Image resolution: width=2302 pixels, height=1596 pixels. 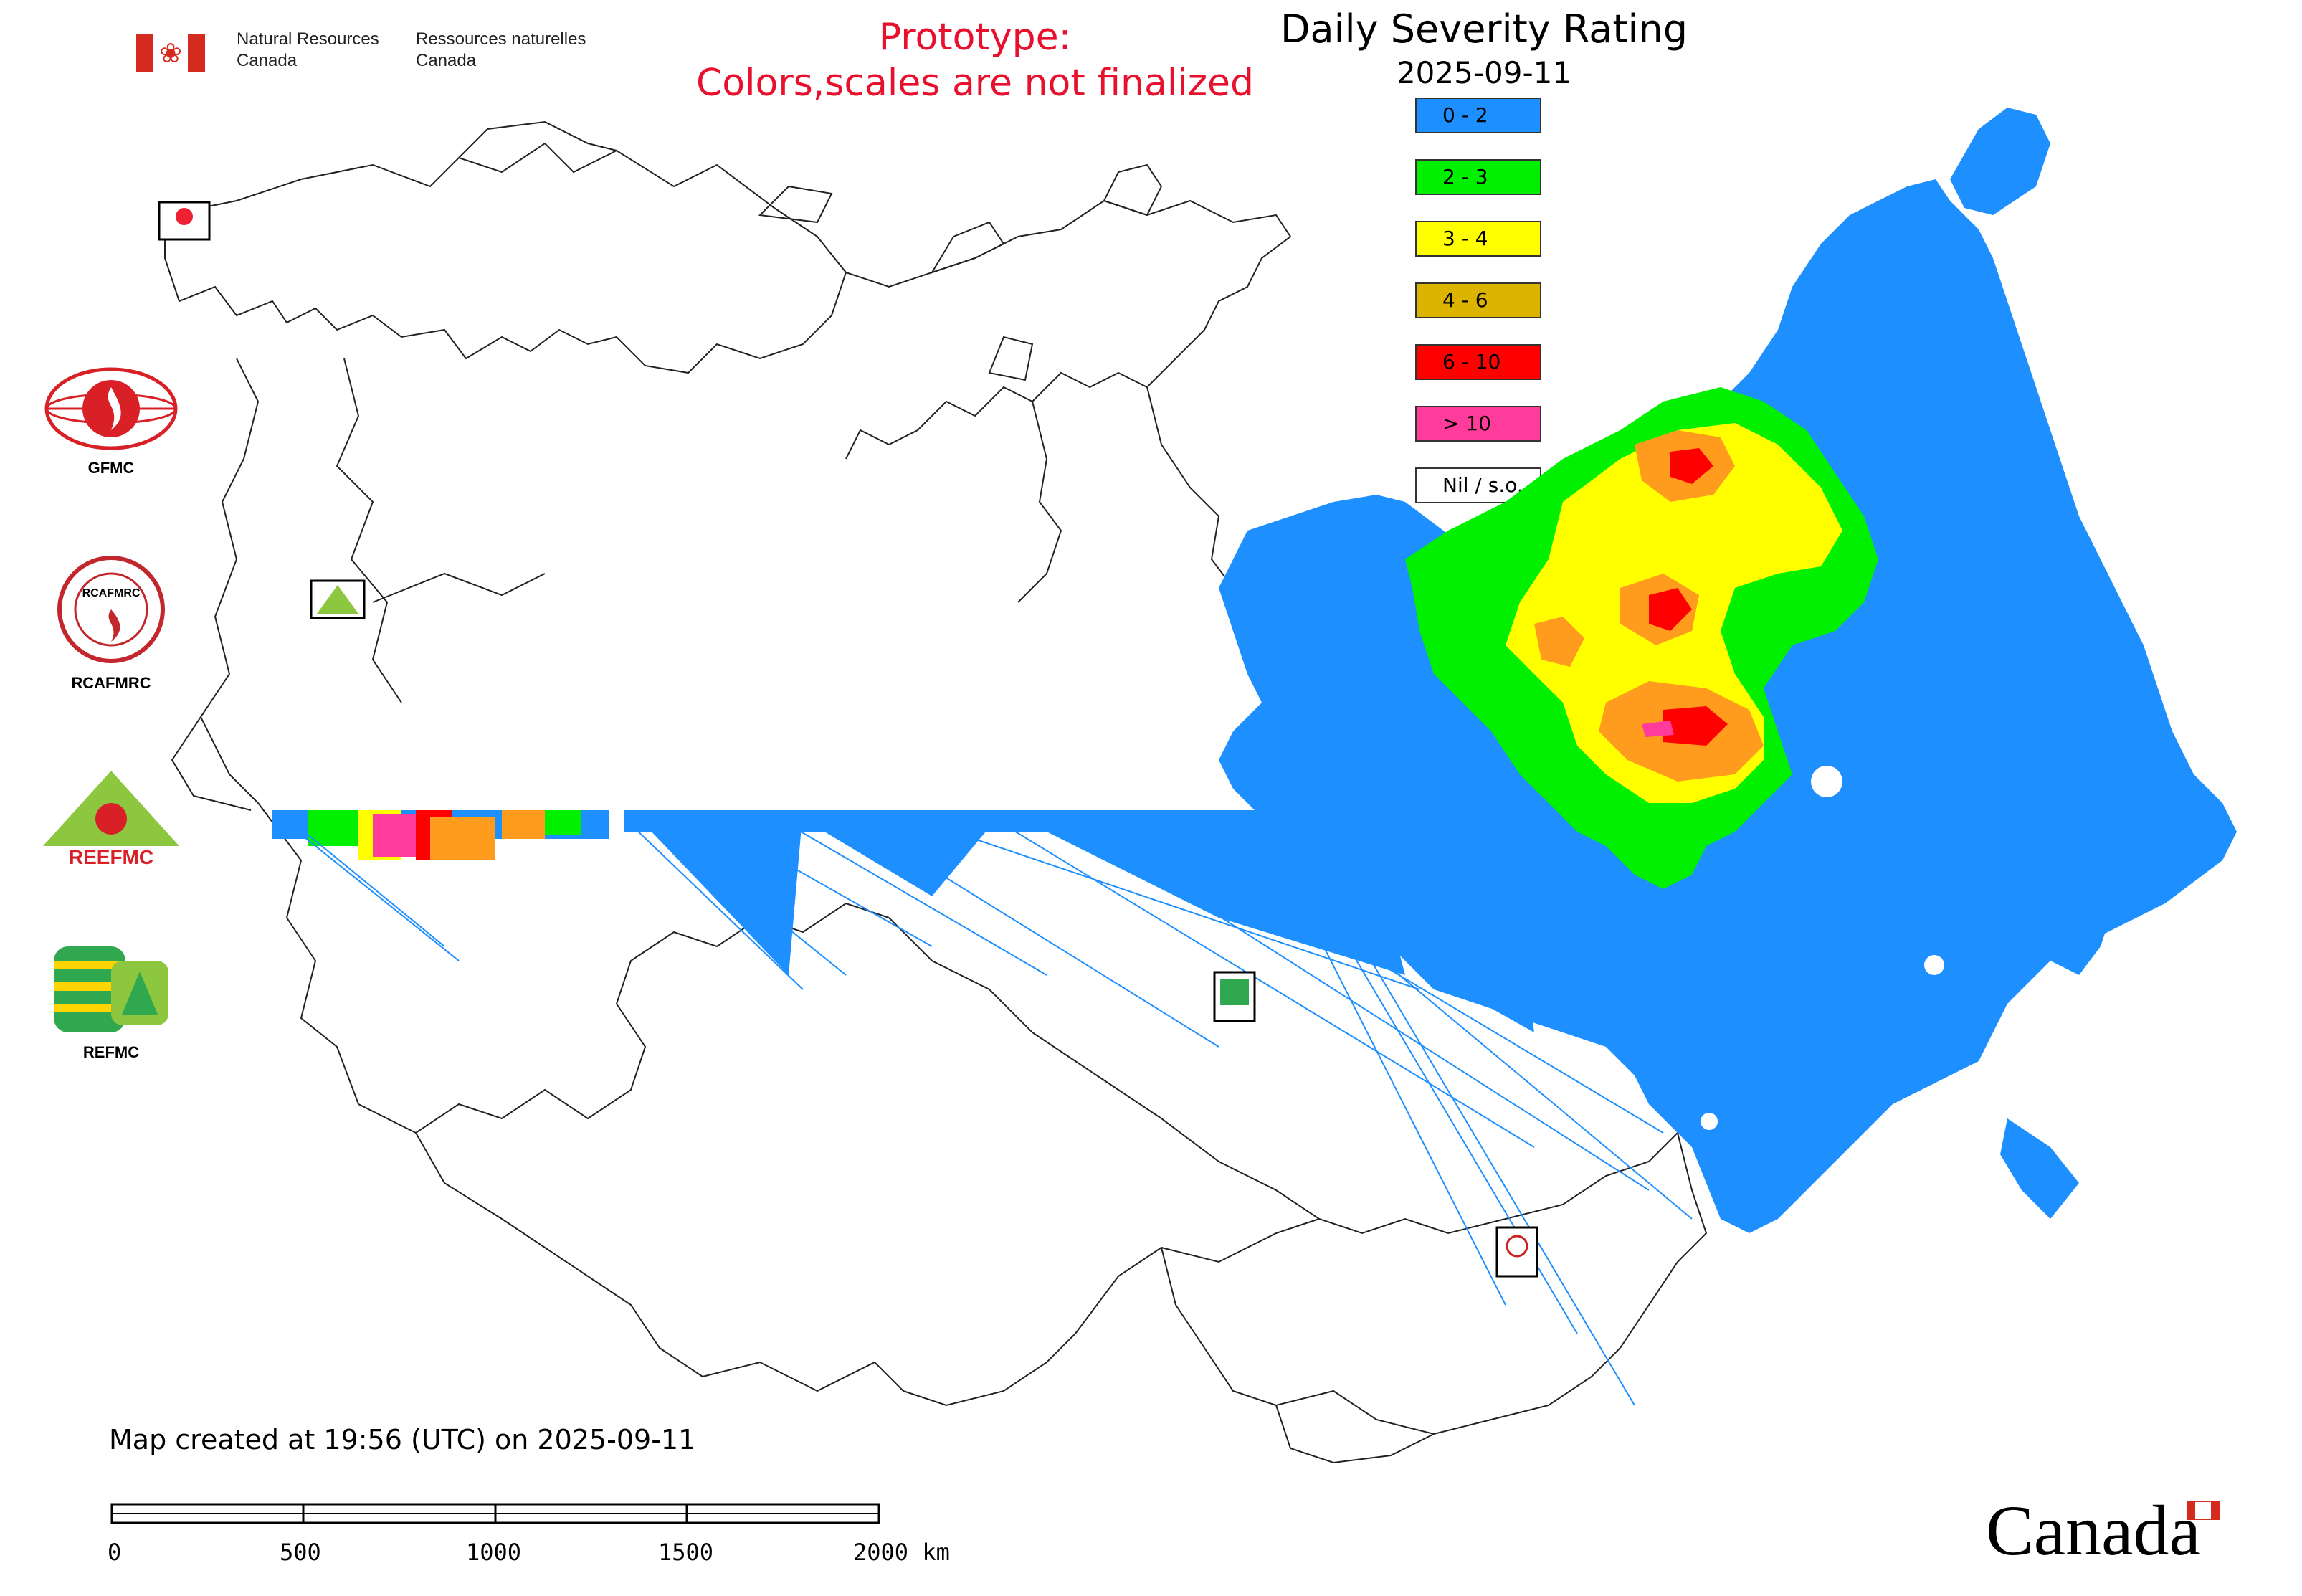 I want to click on department-en-line2: Canada, so click(x=268, y=60).